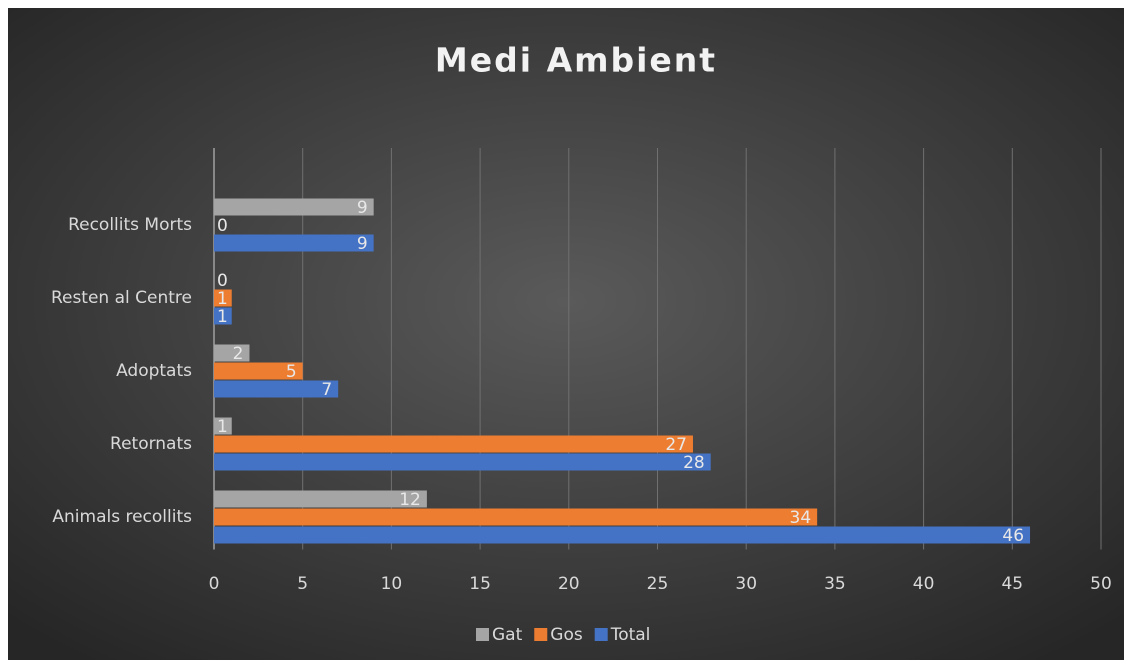 Image resolution: width=1132 pixels, height=668 pixels. I want to click on x-tick-label: 0, so click(214, 584).